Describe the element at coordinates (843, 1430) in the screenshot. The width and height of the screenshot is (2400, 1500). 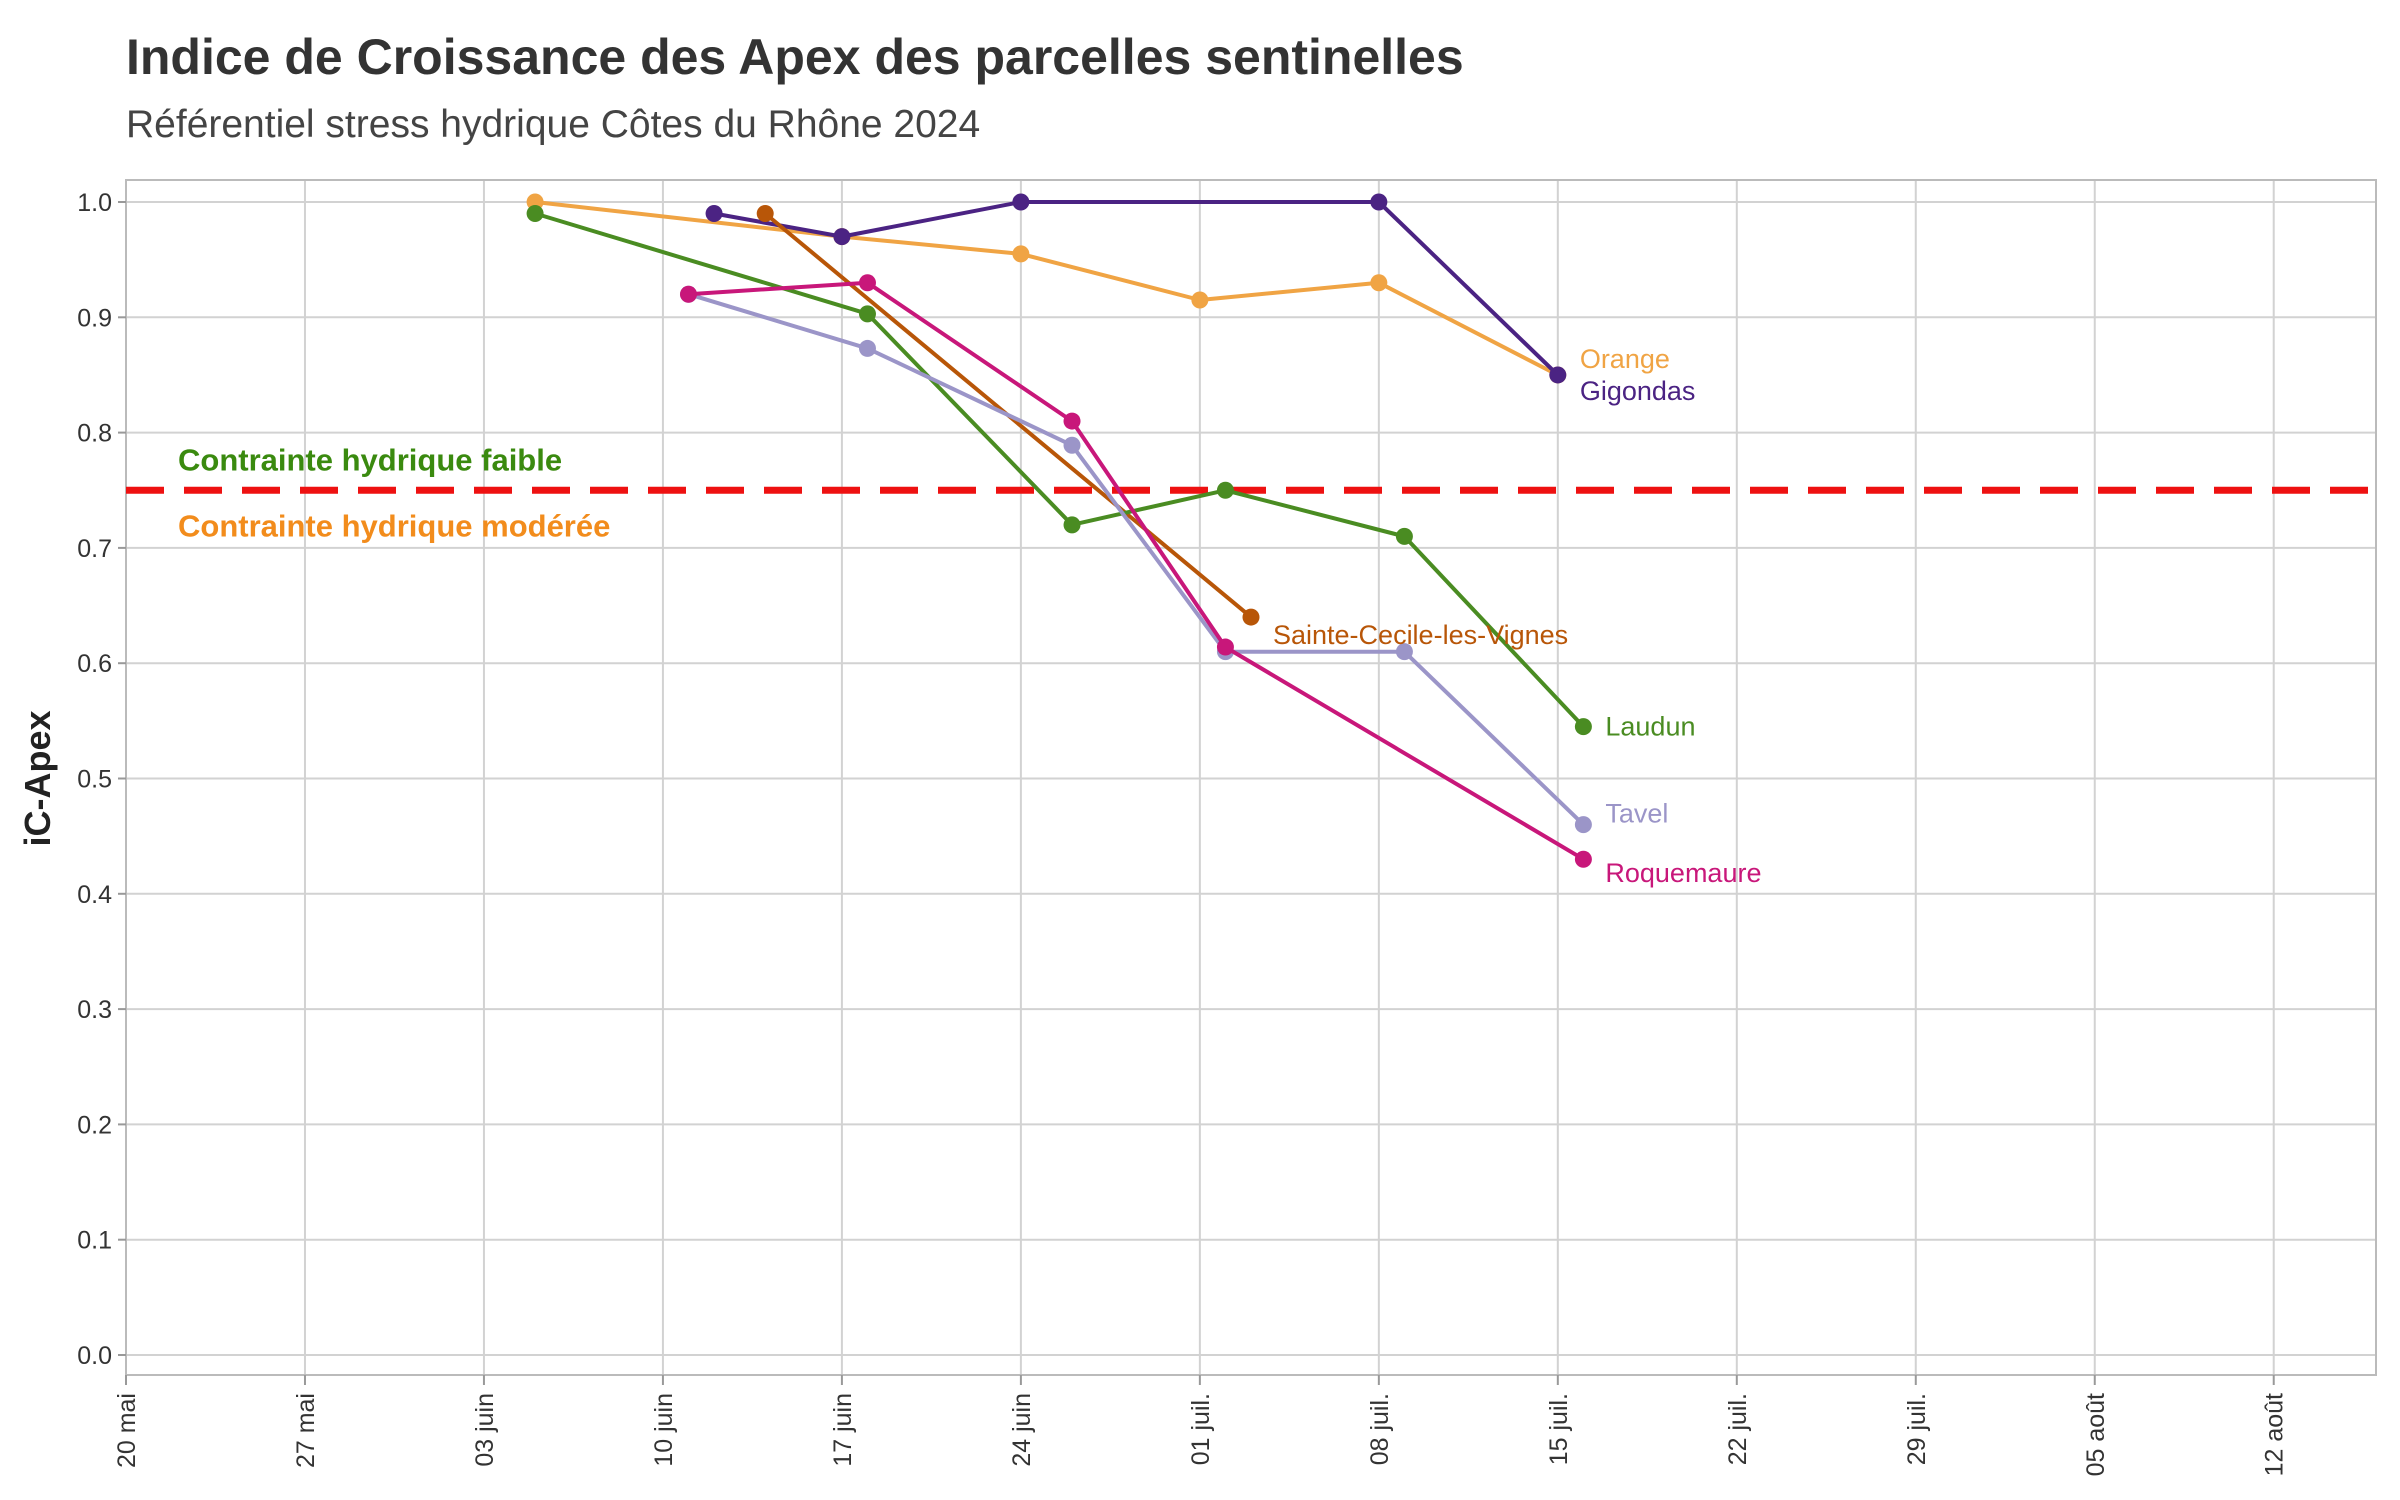
I see `x-tick-label: 17 juin` at that location.